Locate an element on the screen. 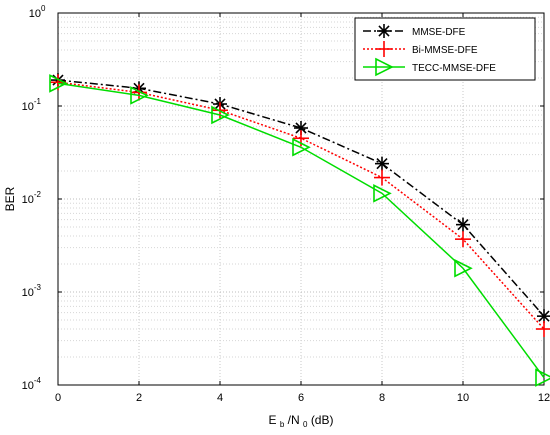 This screenshot has width=550, height=435. legend: MMSE-DFE Bi-MMSE-DFE TECC-MMSE-DFE is located at coordinates (445, 49).